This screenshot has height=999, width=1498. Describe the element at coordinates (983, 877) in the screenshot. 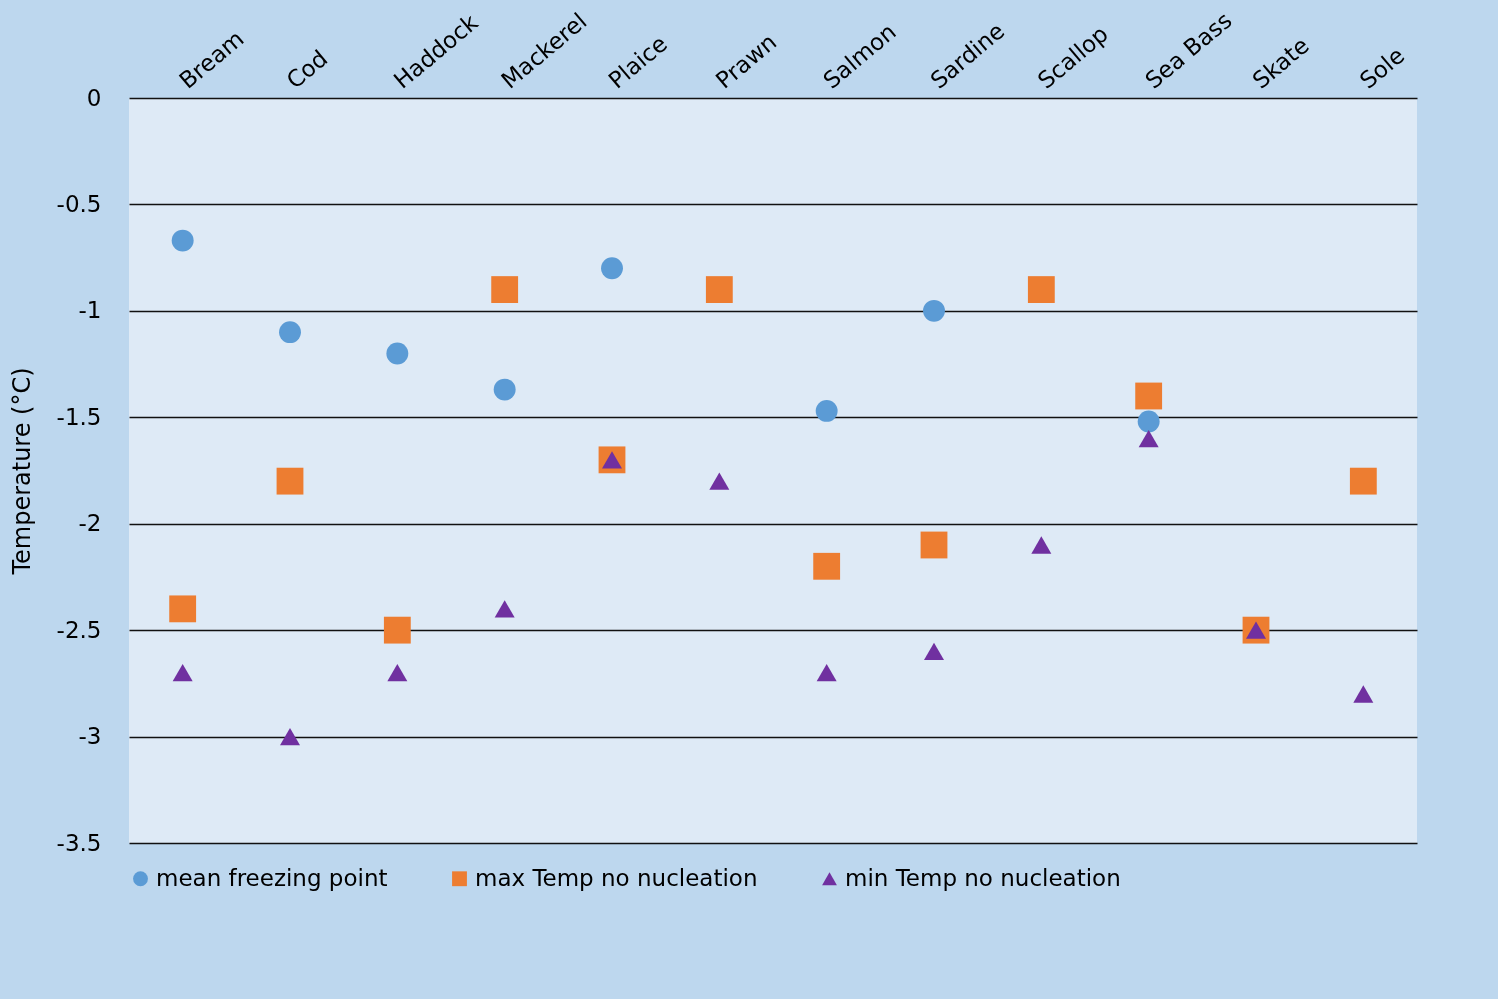

I see `legend-label: min Temp no nucleation` at that location.